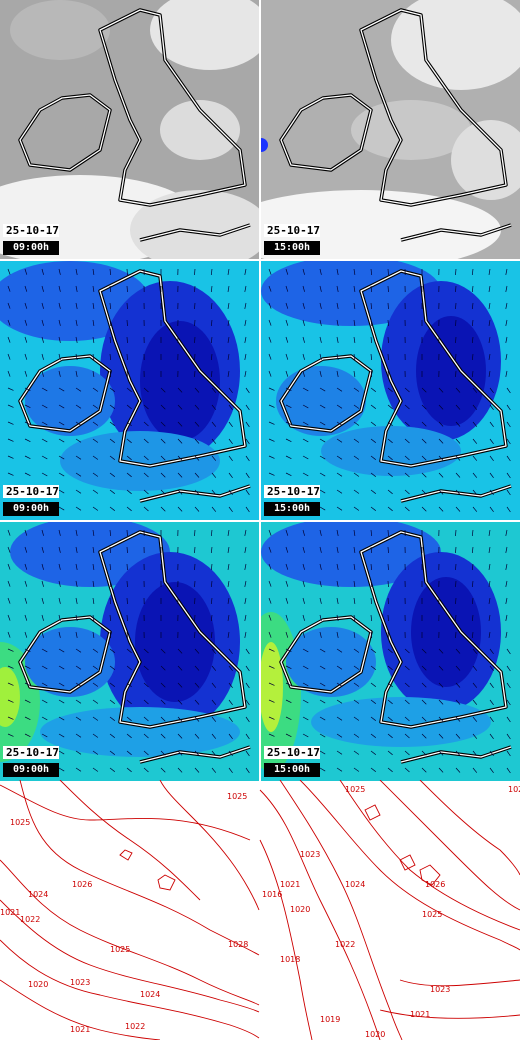  I want to click on isobar-label: 1018, so click(290, 959).